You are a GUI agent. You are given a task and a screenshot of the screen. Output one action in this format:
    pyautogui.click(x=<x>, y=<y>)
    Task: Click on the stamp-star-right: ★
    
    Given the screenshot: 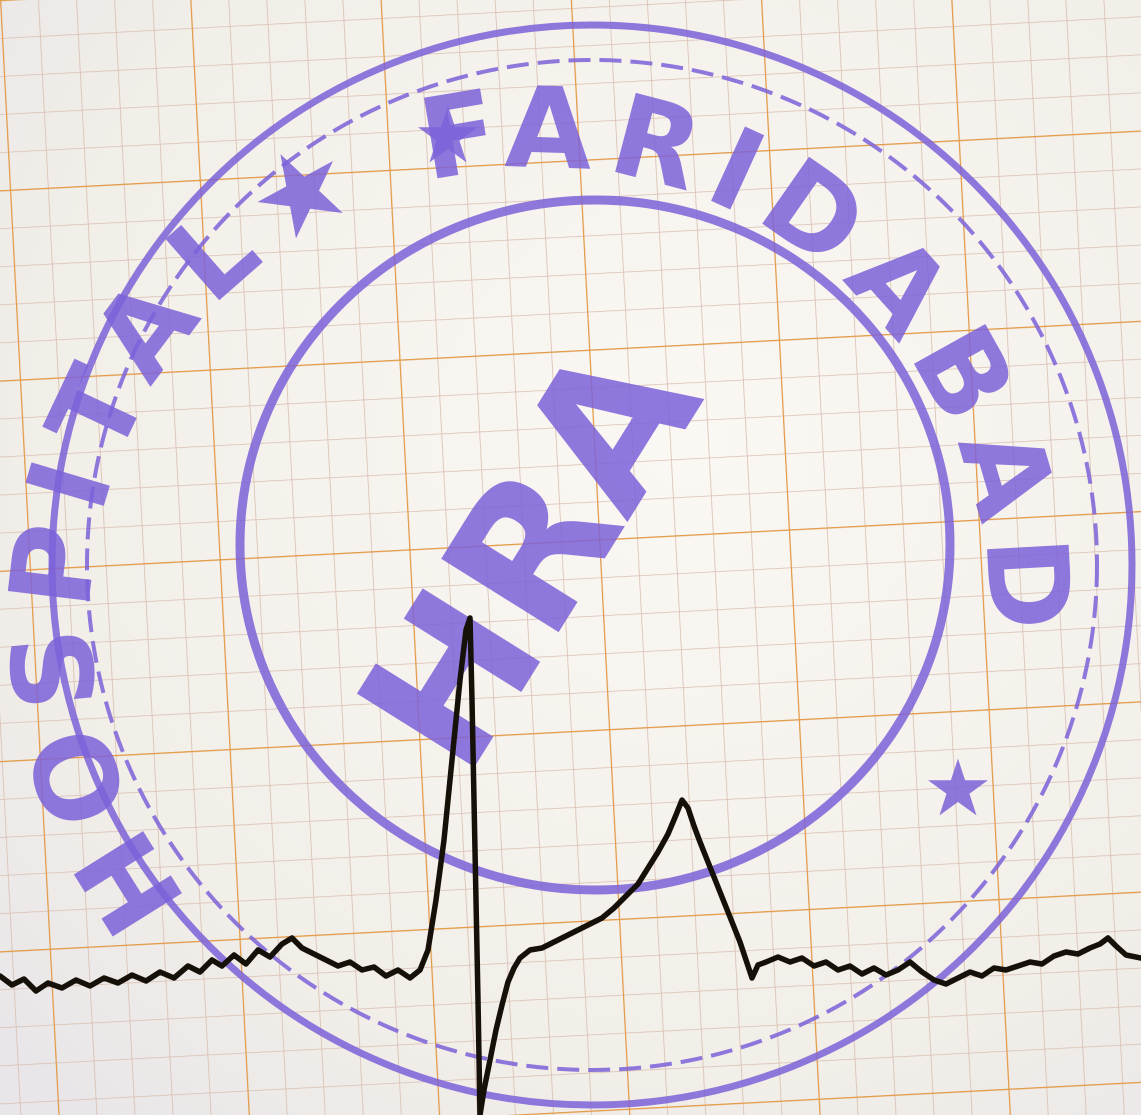 What is the action you would take?
    pyautogui.click(x=958, y=789)
    